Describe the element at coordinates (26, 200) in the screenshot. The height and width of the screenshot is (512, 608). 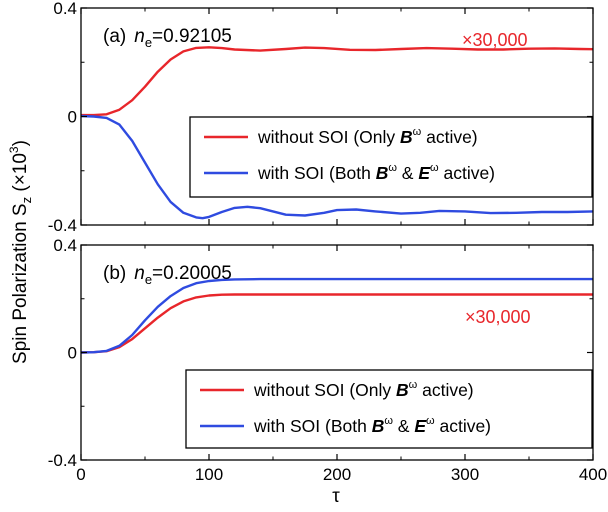
I see `y-axis-label-sub: z` at that location.